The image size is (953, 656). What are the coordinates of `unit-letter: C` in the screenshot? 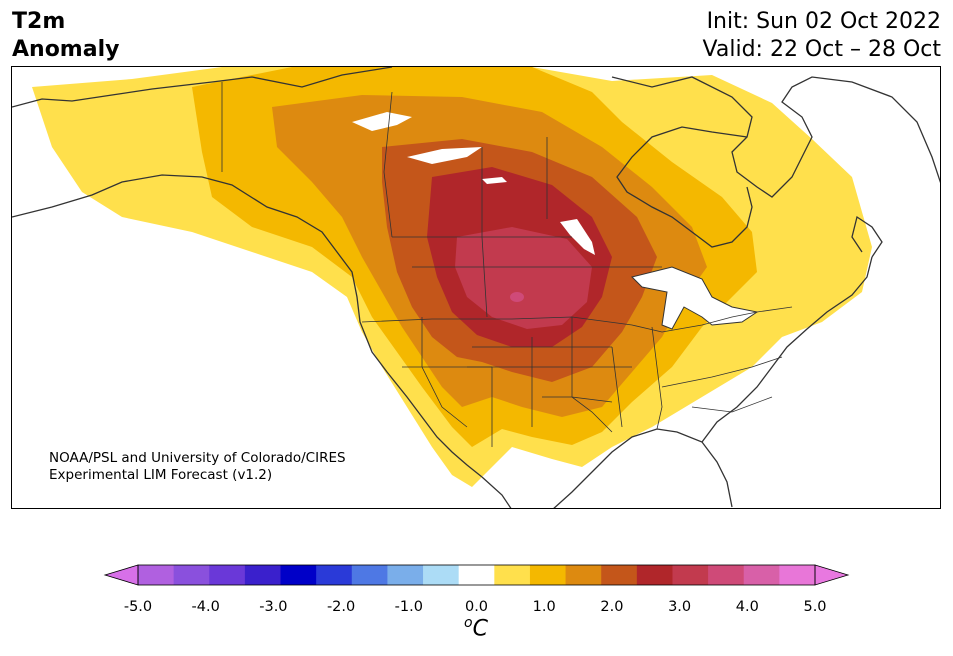 It's located at (480, 629).